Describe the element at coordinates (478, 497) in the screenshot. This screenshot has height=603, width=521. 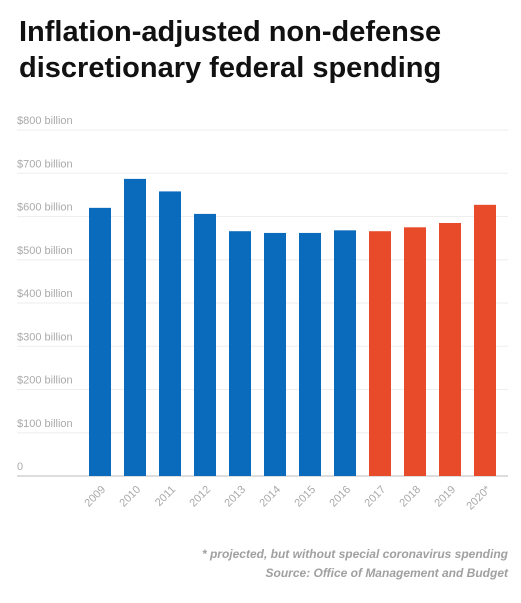
I see `x-tick-label: 2020*` at that location.